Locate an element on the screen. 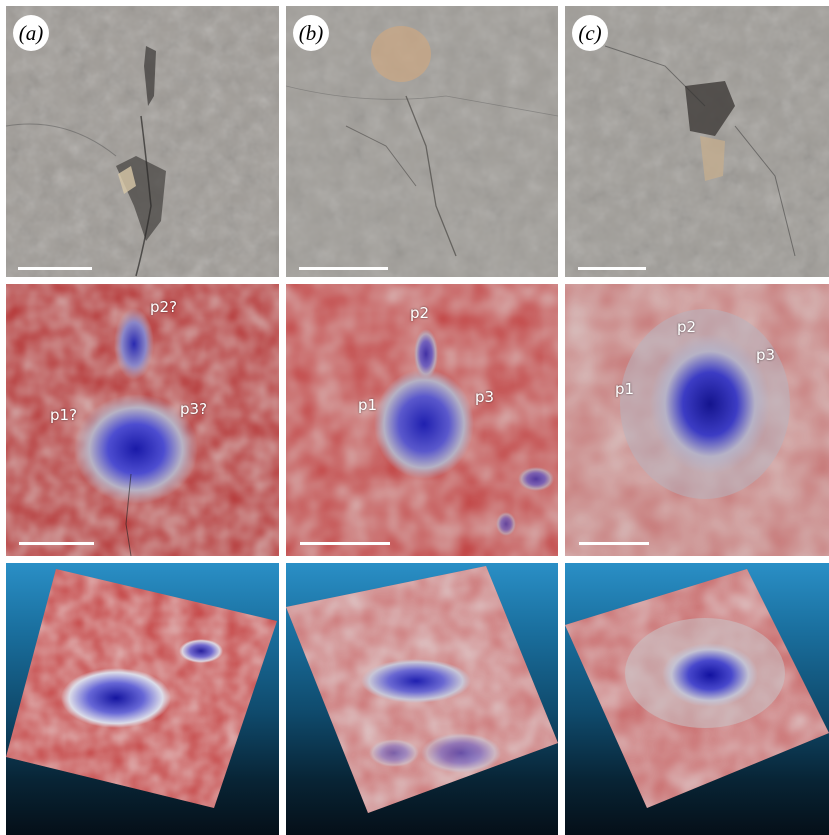 The image size is (829, 835). photo-panel-b: (b) is located at coordinates (422, 141).